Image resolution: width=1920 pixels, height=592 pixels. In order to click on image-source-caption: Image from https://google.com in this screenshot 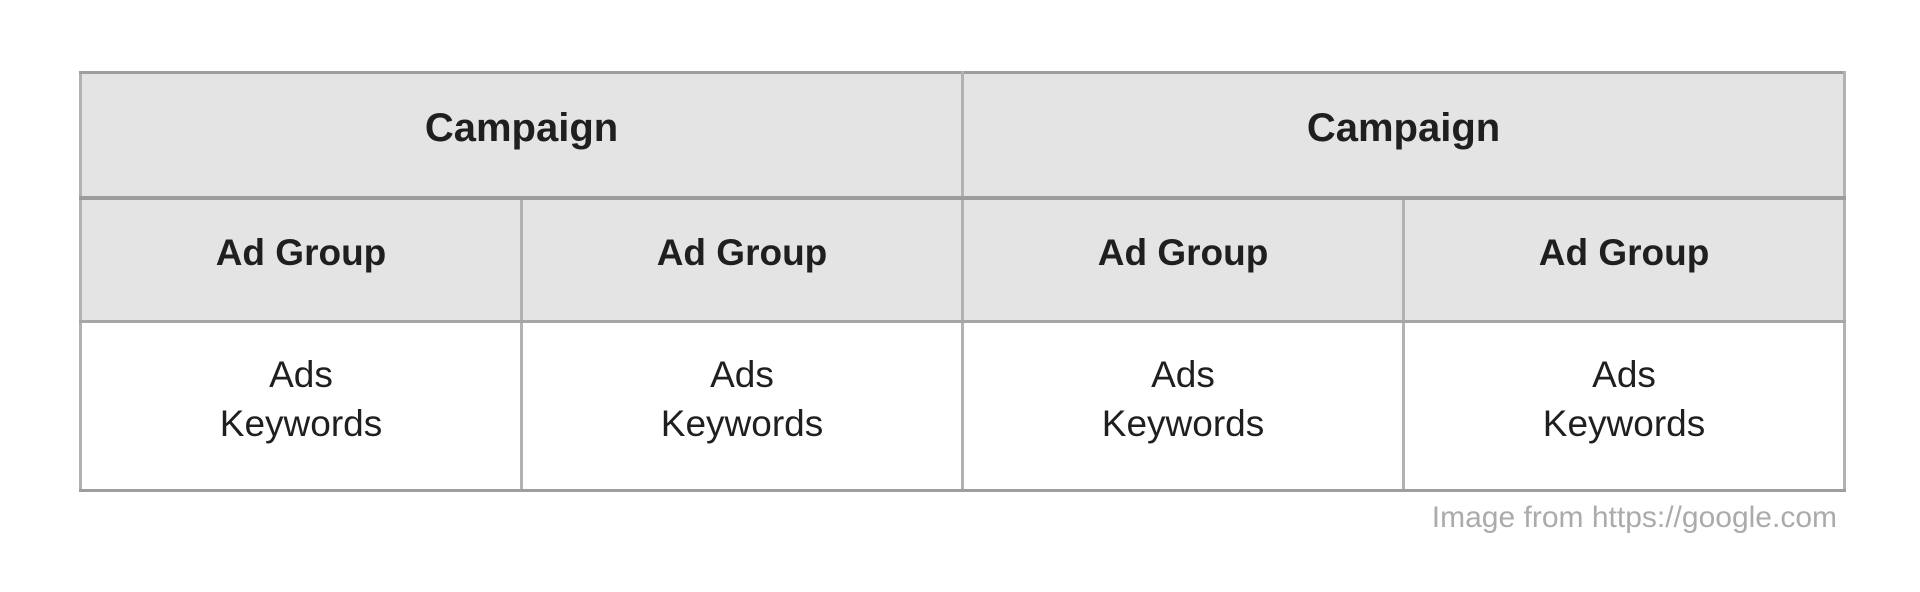, I will do `click(1634, 517)`.